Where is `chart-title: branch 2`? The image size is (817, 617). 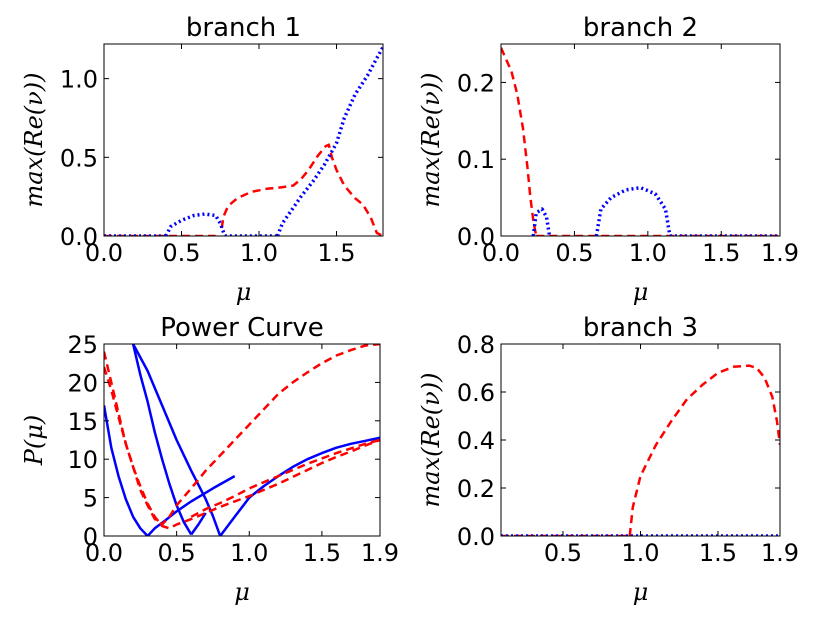 chart-title: branch 2 is located at coordinates (640, 28).